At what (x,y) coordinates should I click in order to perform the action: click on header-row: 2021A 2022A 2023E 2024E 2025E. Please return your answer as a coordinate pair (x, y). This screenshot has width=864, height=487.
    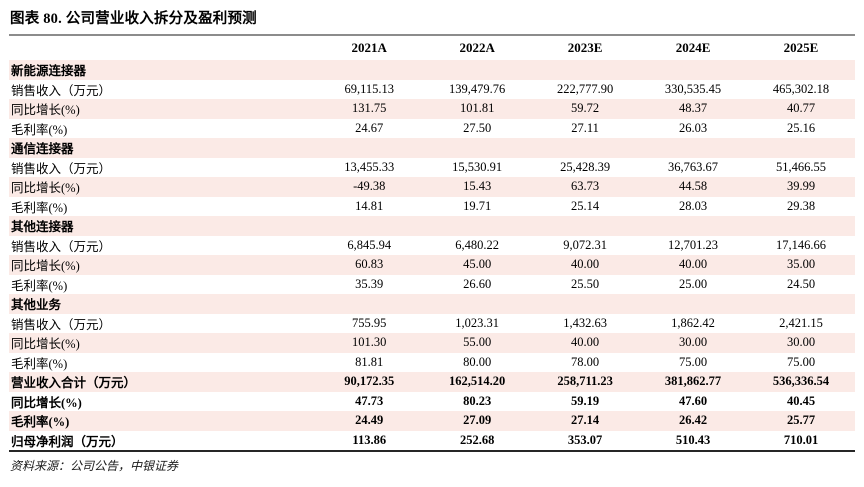
    Looking at the image, I should click on (432, 48).